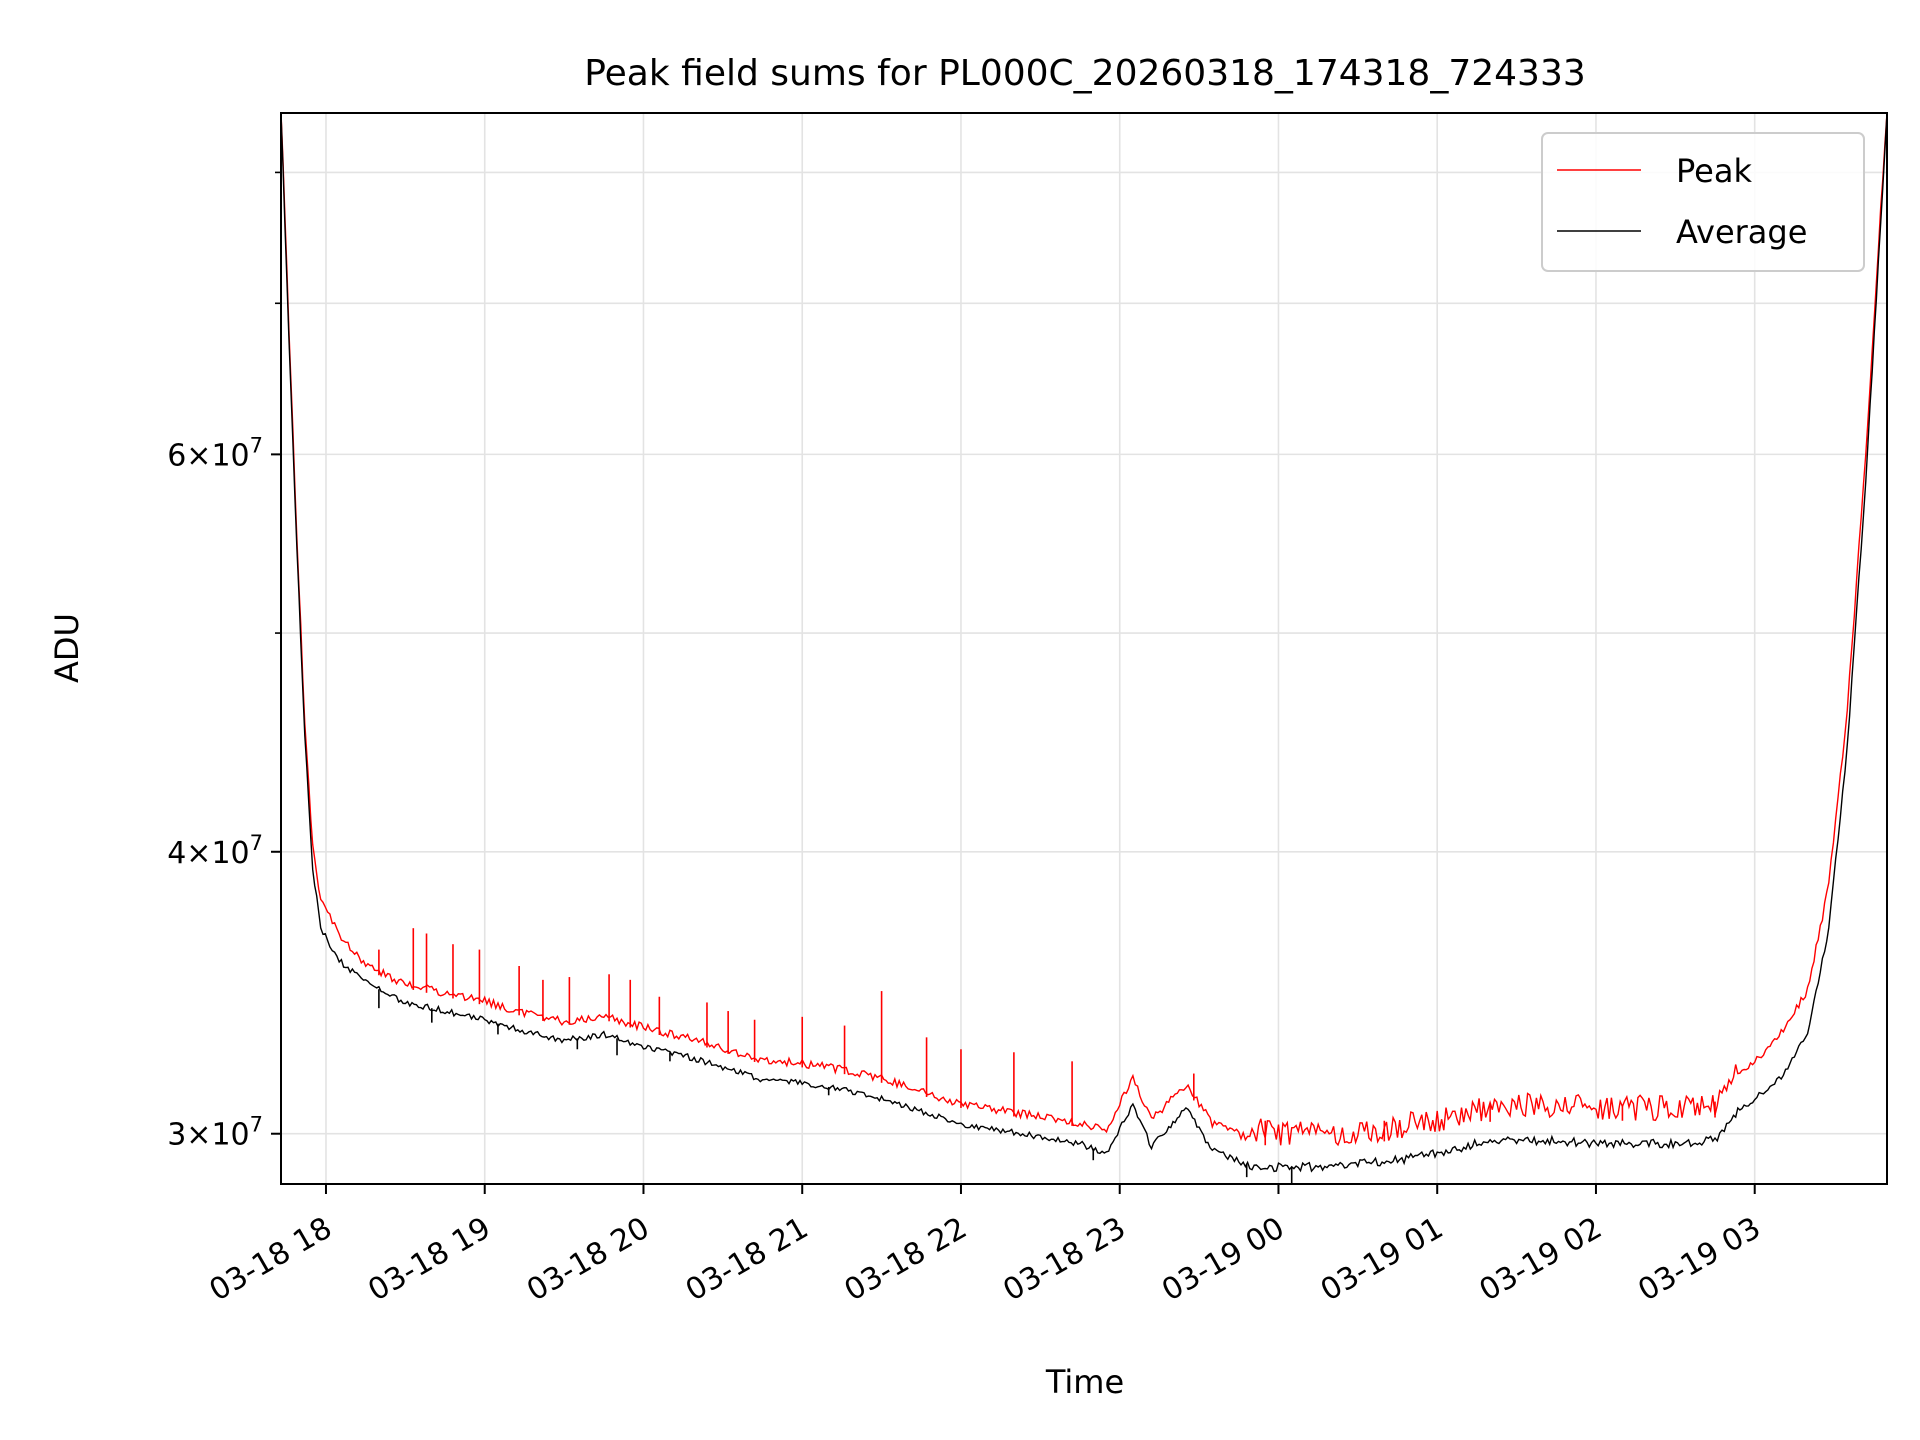 The width and height of the screenshot is (1920, 1440). What do you see at coordinates (1064, 1260) in the screenshot?
I see `x-tick-label: 03-18 23` at bounding box center [1064, 1260].